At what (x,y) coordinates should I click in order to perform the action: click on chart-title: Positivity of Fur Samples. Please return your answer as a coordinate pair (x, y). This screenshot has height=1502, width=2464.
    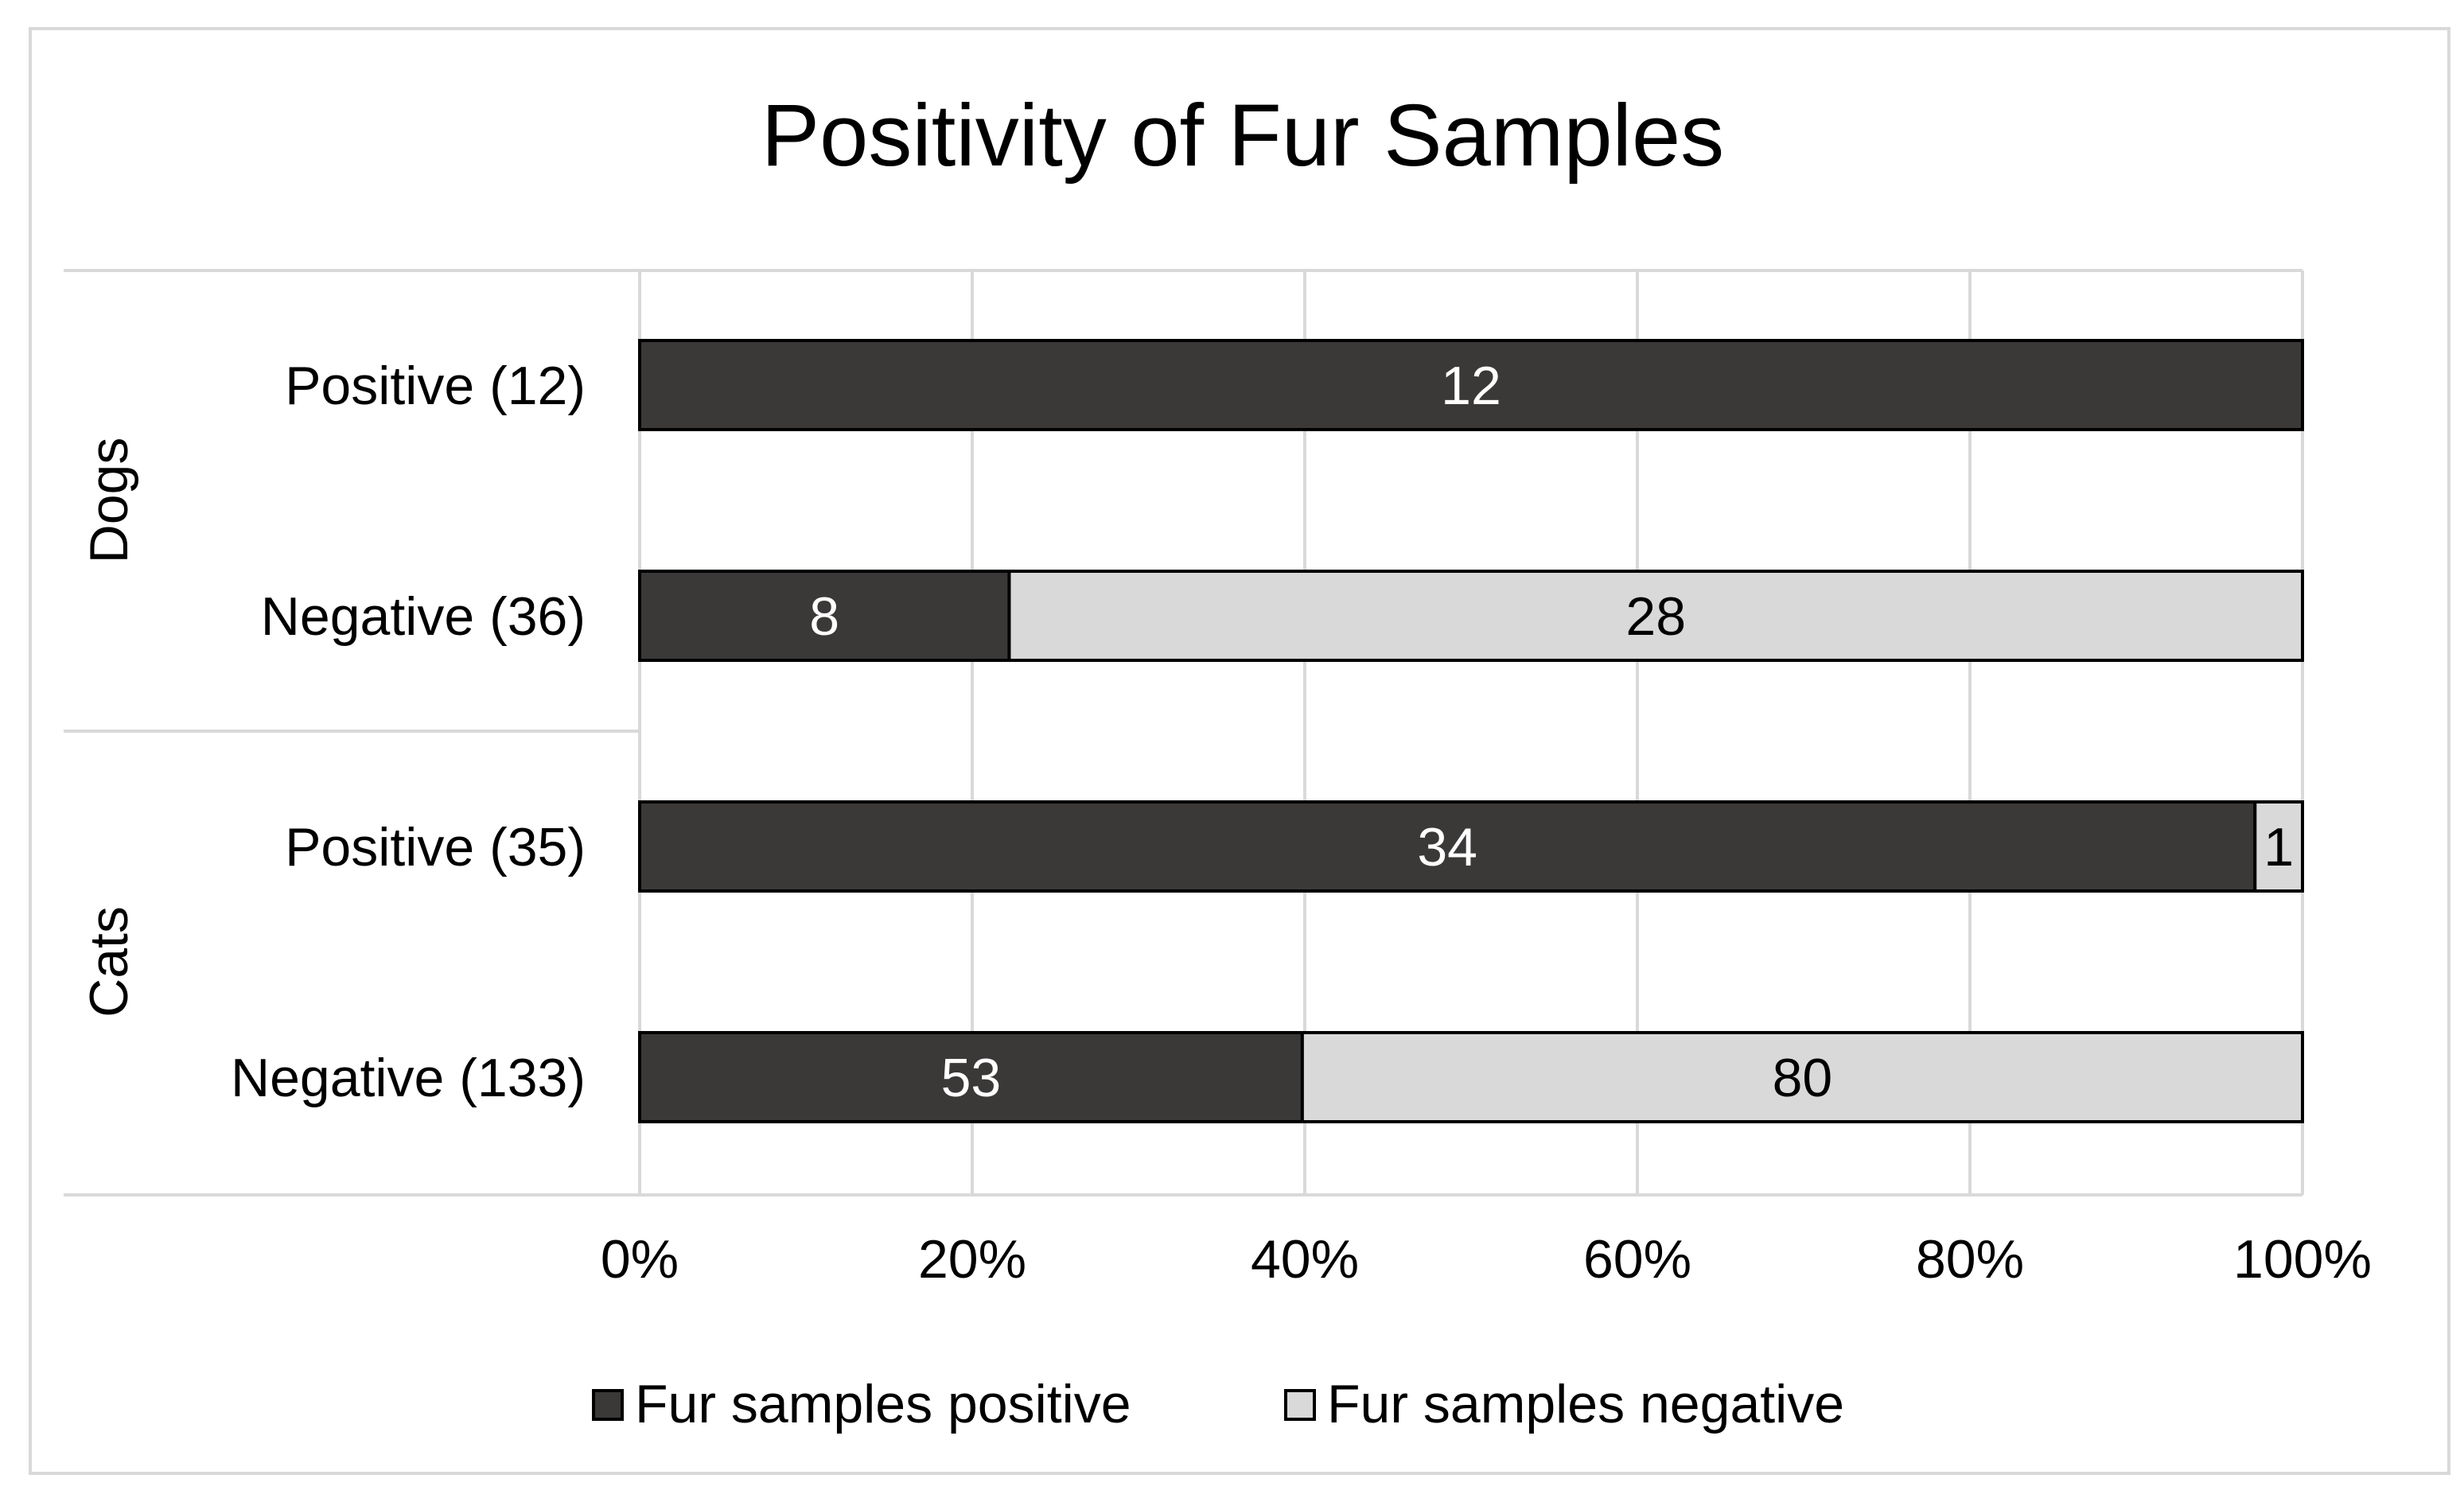
    Looking at the image, I should click on (1242, 136).